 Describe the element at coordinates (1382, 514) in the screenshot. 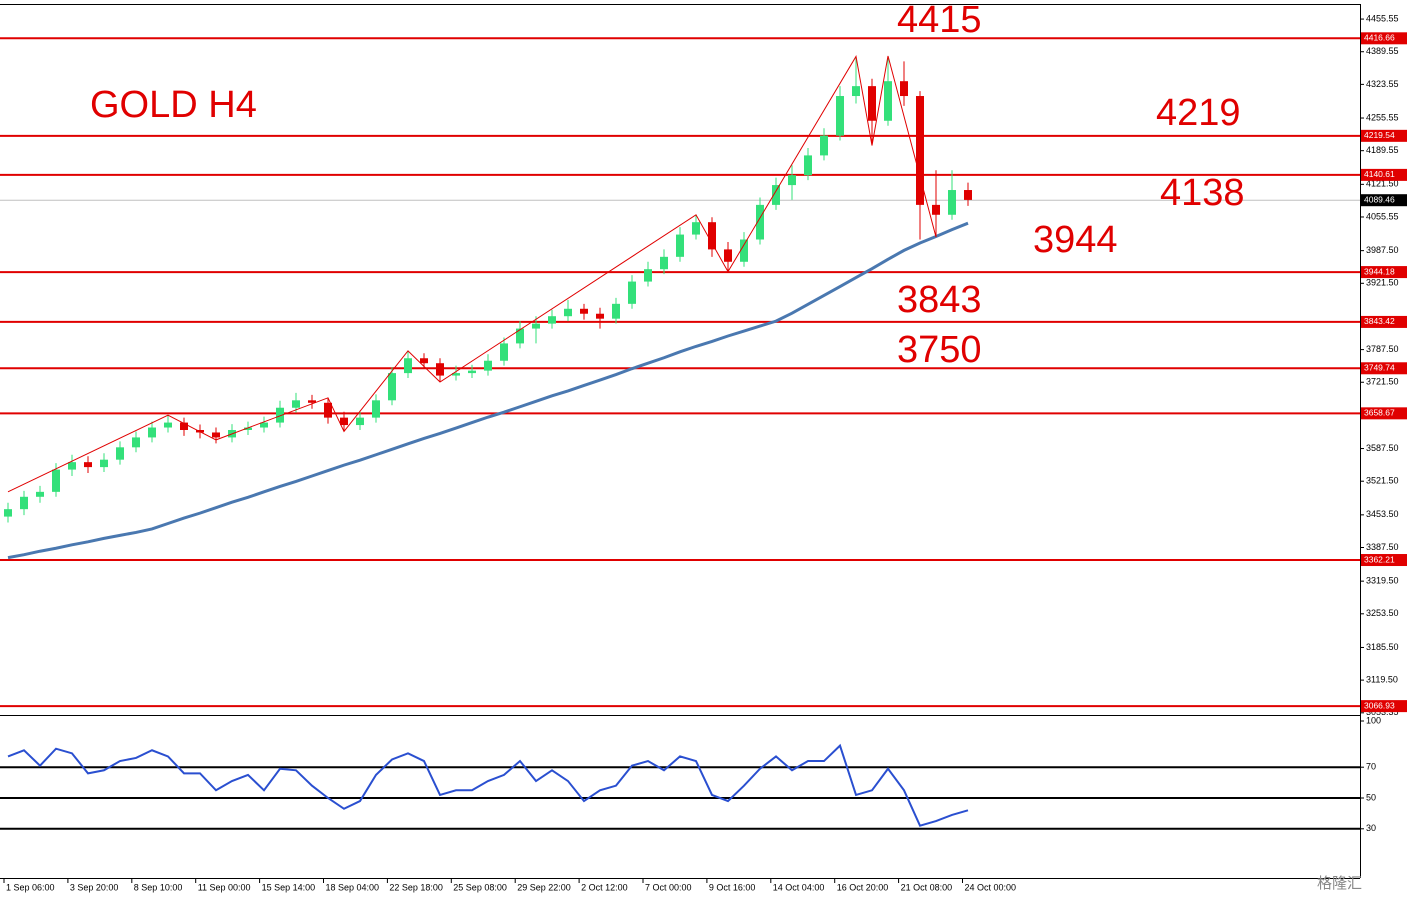

I see `y-tick-label: 3453.50` at that location.